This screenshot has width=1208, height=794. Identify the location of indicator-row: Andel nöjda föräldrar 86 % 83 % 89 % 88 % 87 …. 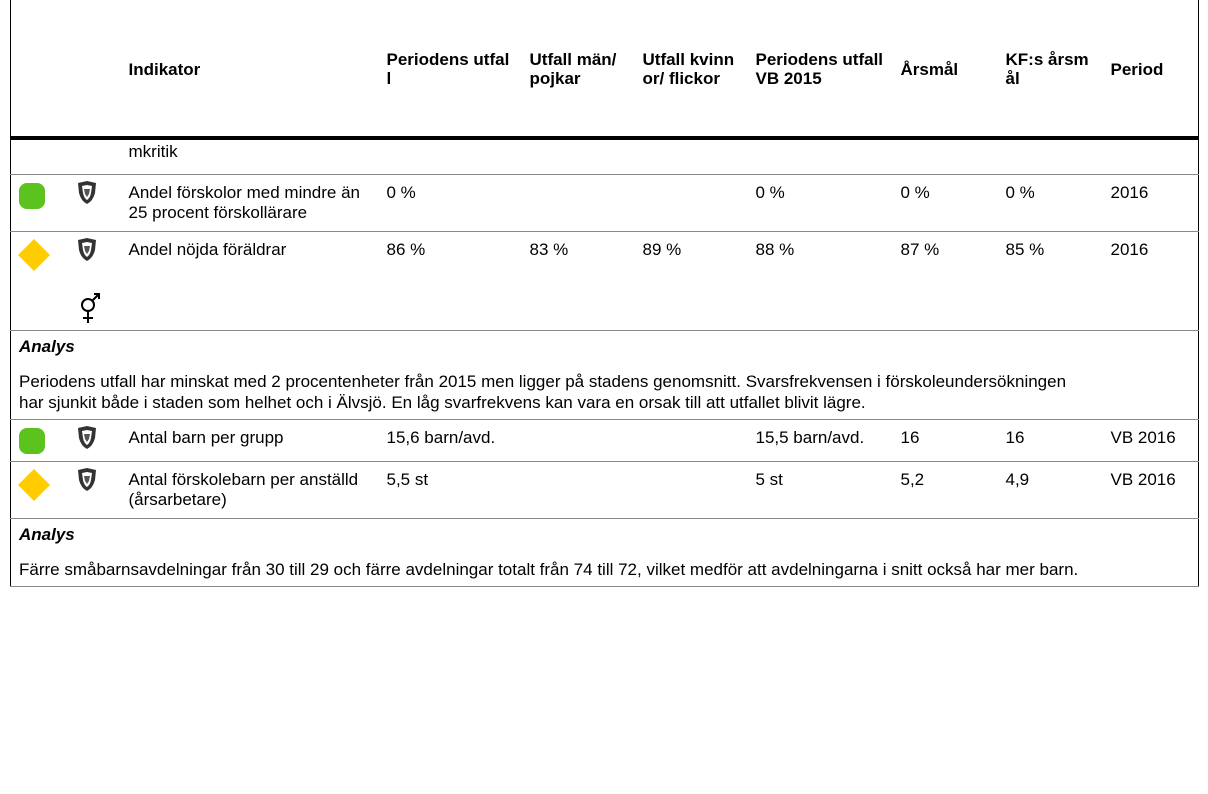
(604, 281).